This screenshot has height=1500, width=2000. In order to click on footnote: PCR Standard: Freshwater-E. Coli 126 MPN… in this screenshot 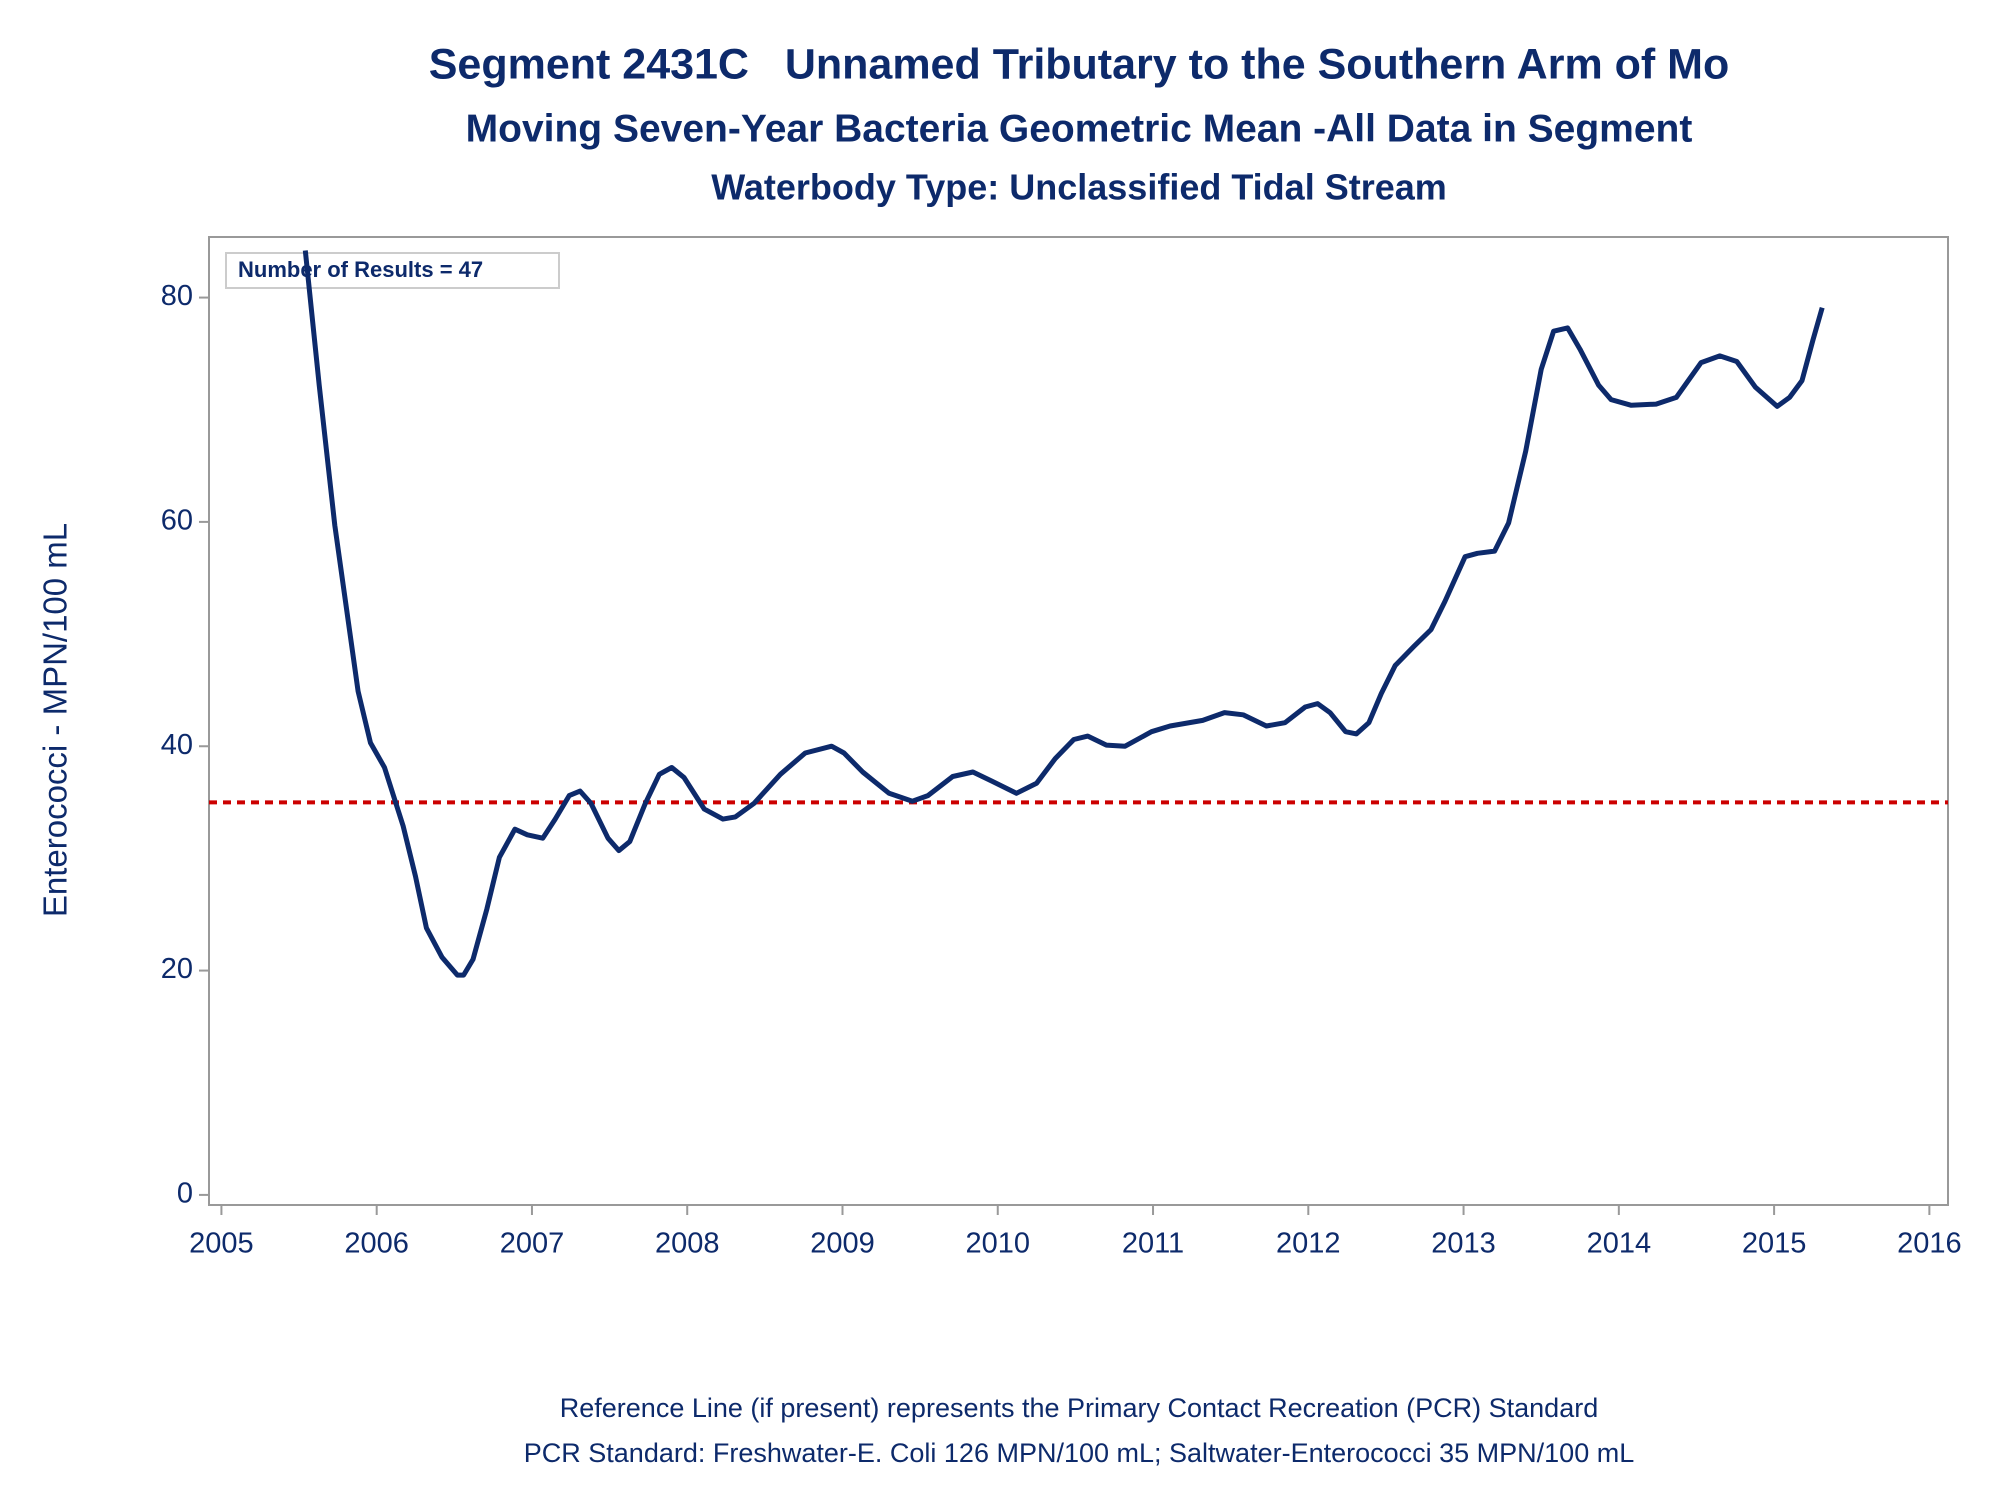, I will do `click(1079, 1453)`.